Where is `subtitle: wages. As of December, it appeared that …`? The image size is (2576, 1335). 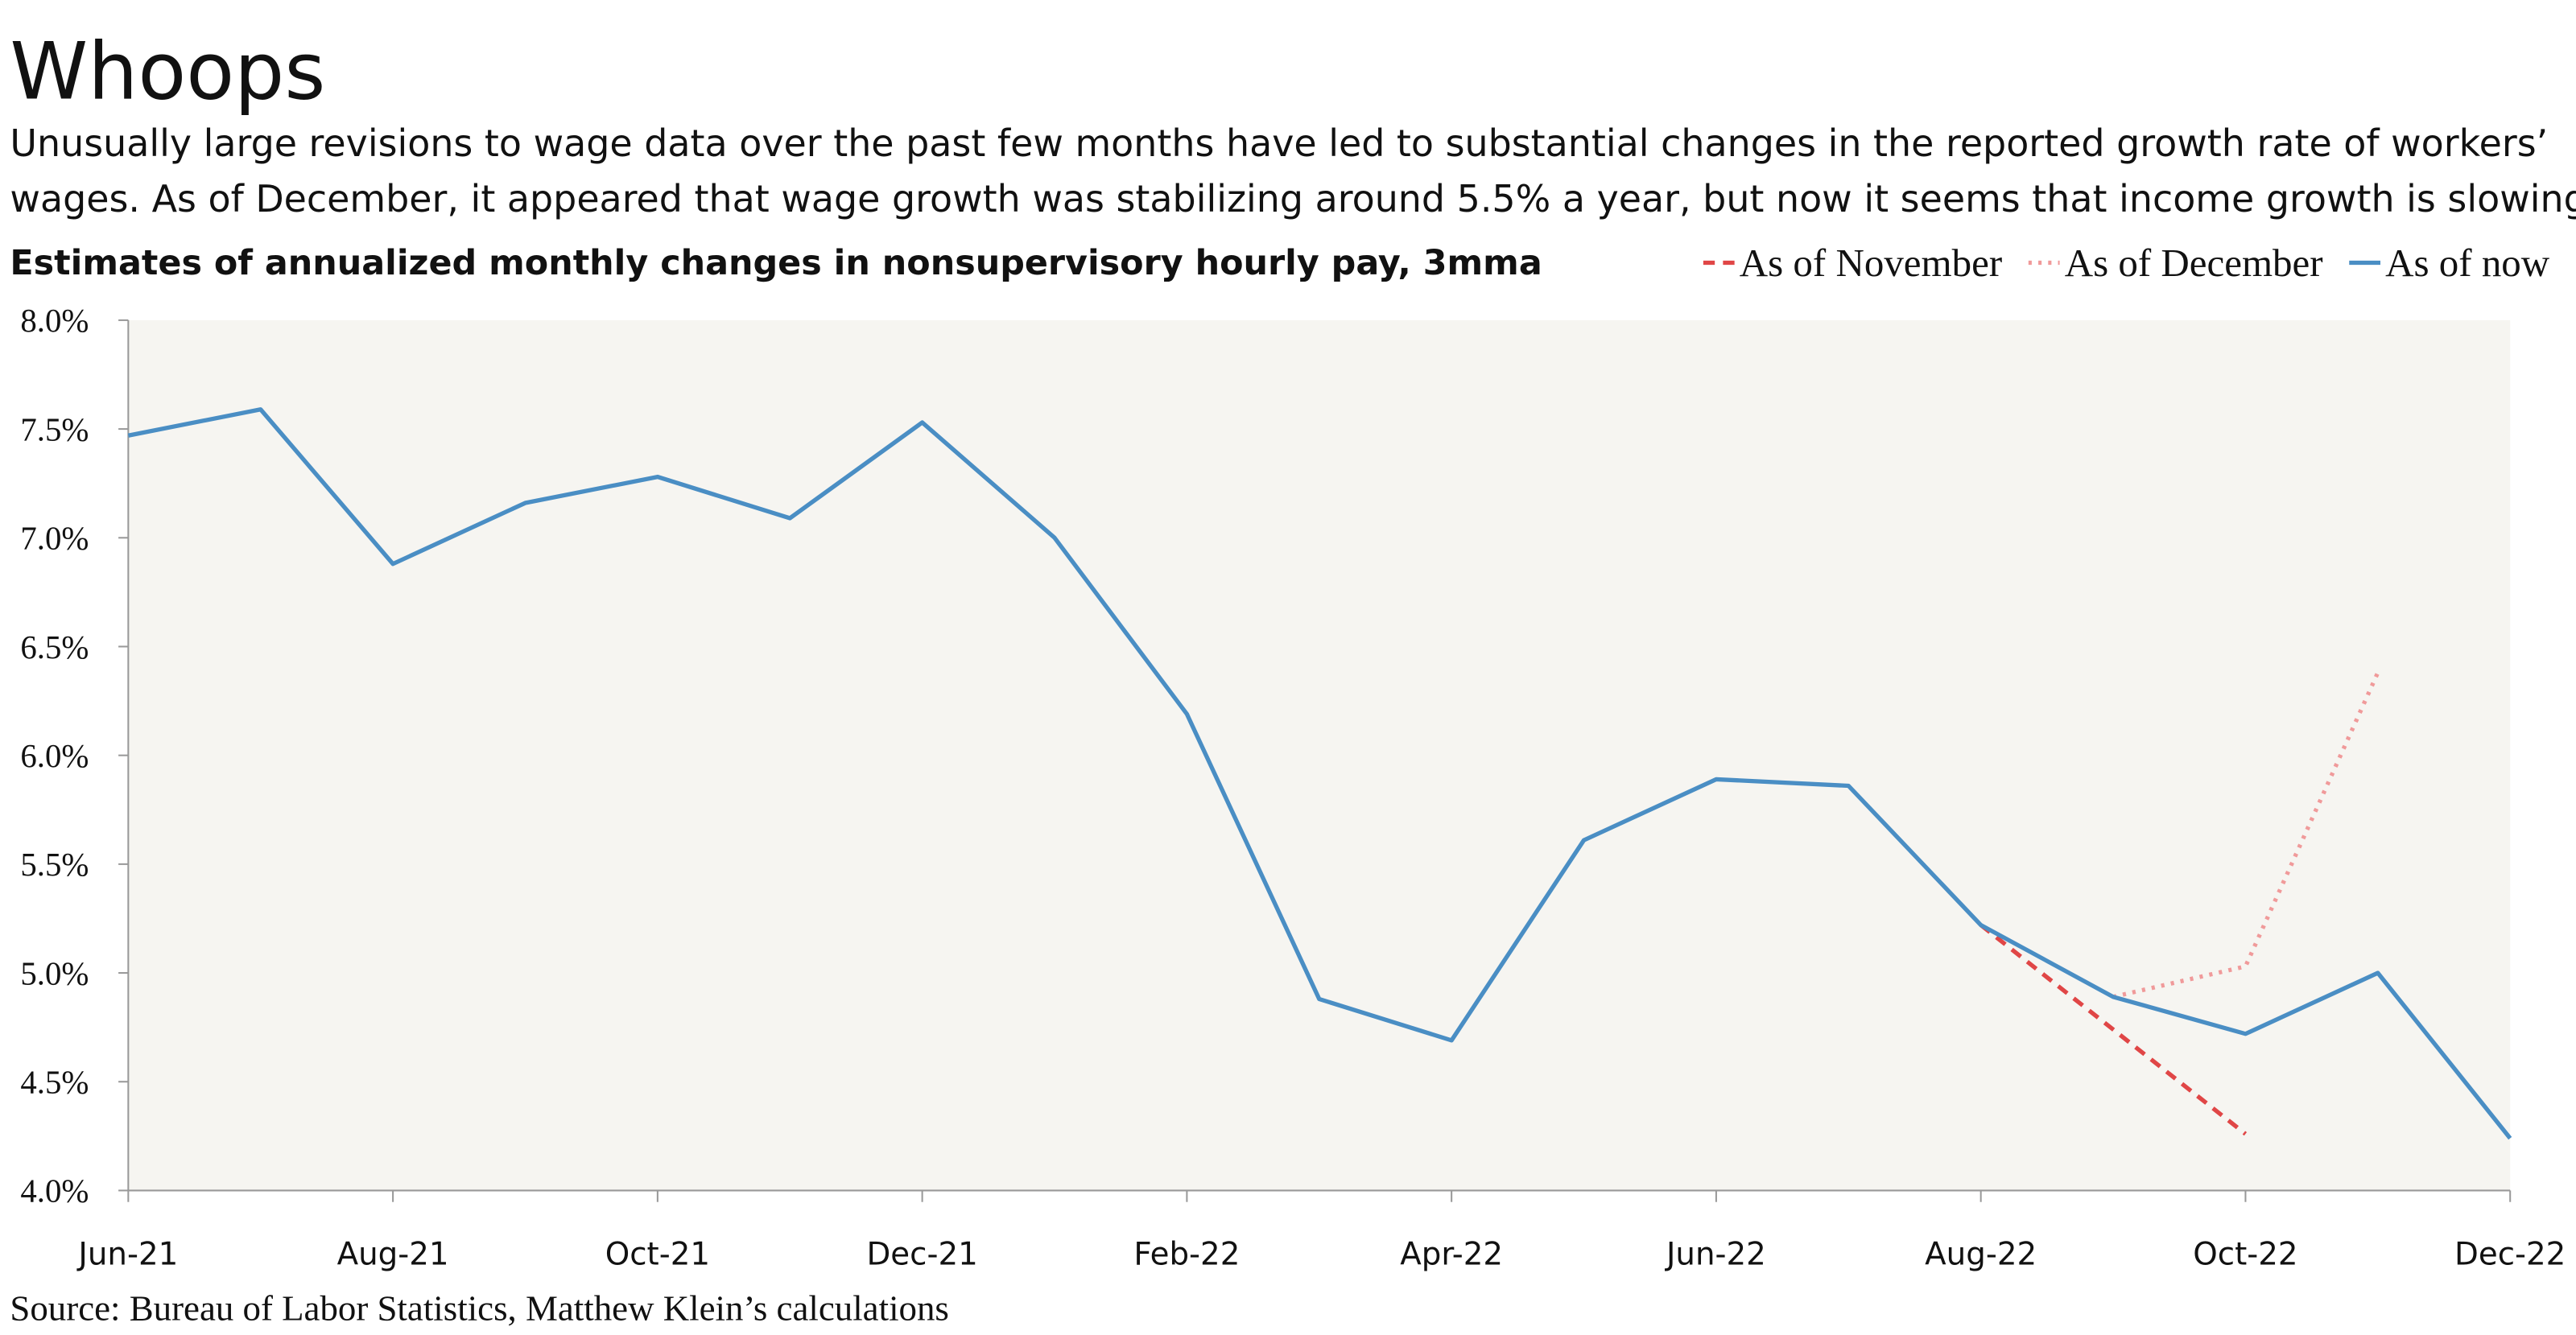
subtitle: wages. As of December, it appeared that … is located at coordinates (1293, 198).